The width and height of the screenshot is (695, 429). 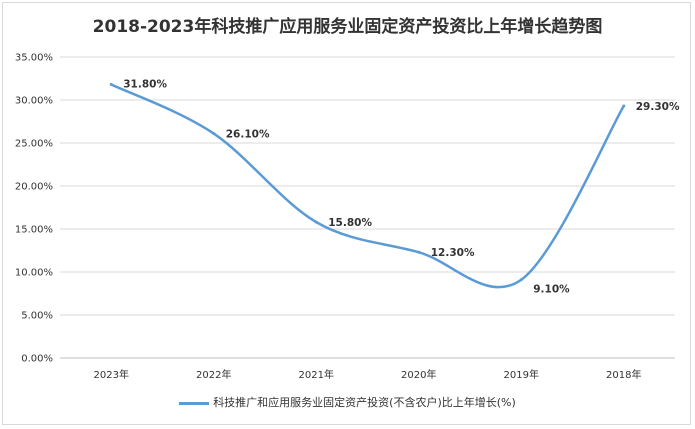 I want to click on data-label: 26.10%, so click(x=248, y=135).